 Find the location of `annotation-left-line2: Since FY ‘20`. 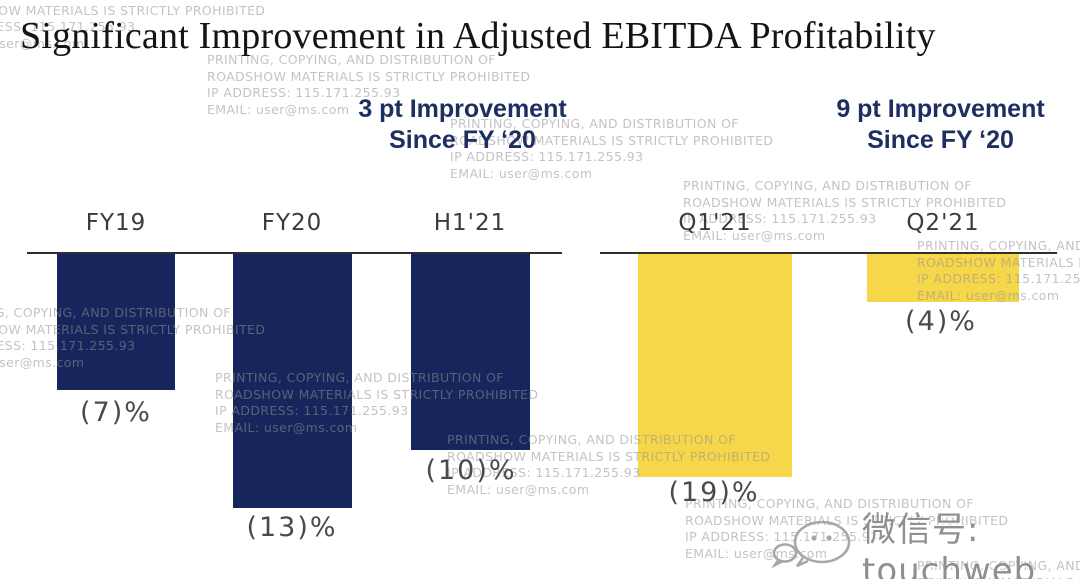

annotation-left-line2: Since FY ‘20 is located at coordinates (462, 140).